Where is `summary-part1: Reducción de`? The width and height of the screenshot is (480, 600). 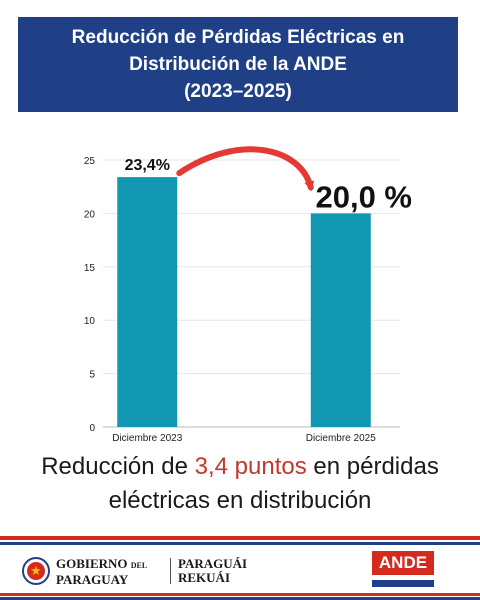 summary-part1: Reducción de is located at coordinates (118, 466).